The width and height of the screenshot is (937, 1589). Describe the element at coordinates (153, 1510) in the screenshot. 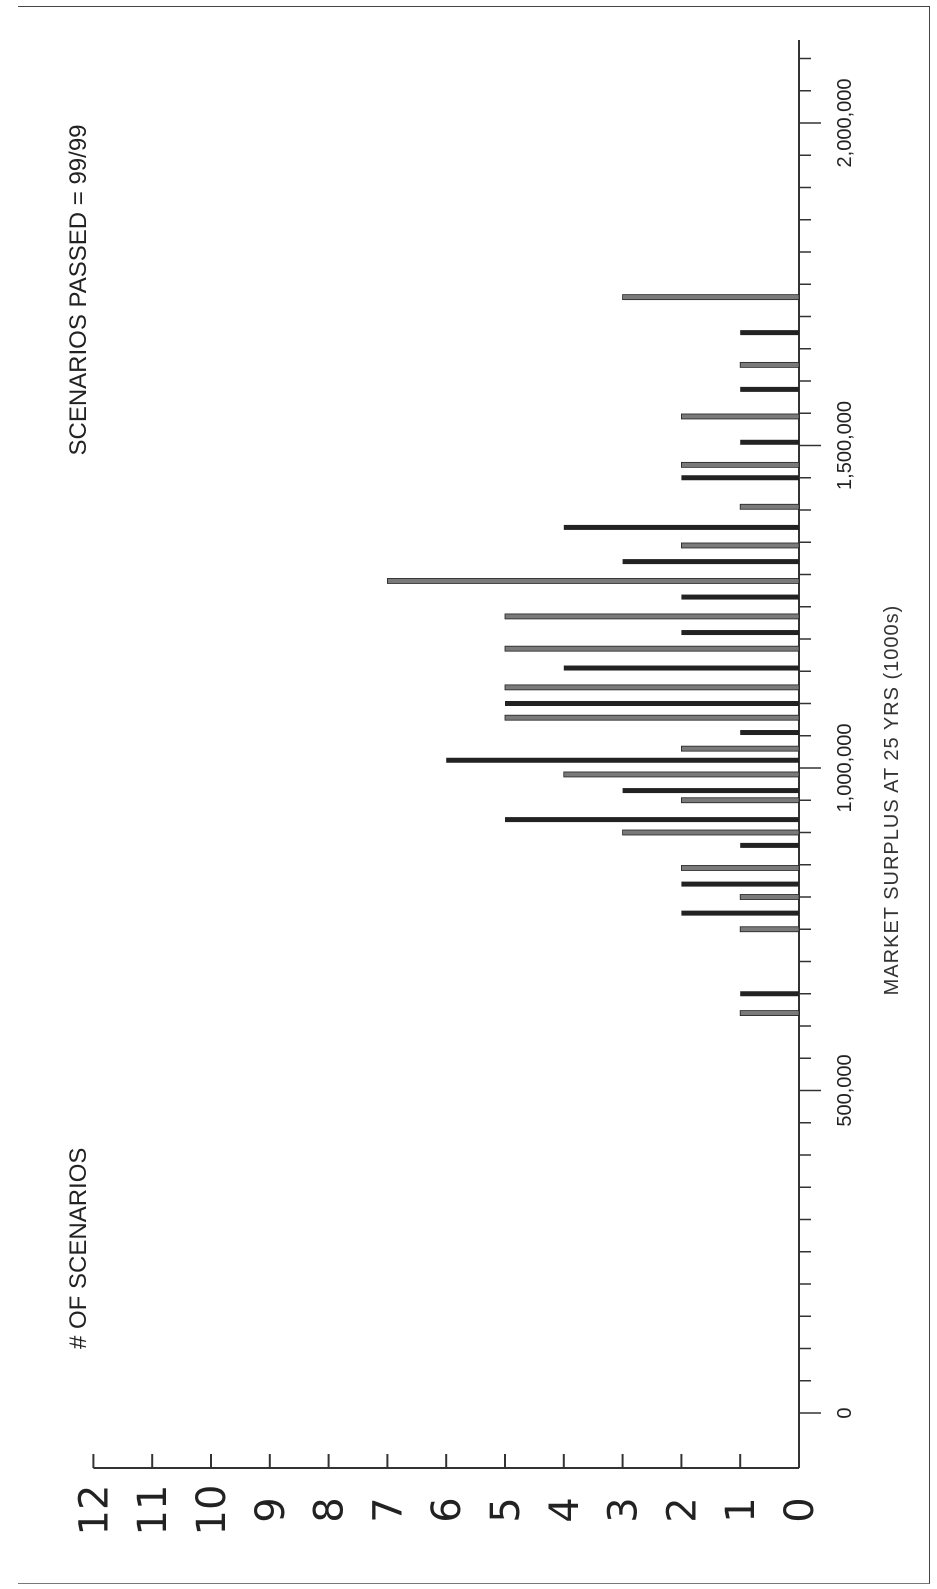

I see `count-tick-label: 11` at that location.